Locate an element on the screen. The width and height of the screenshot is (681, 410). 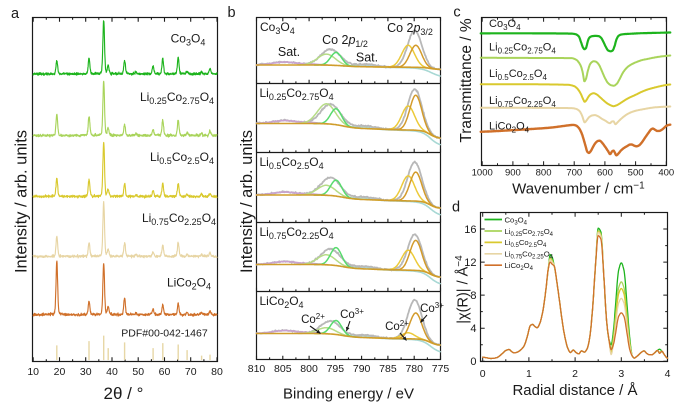
svg-text: Co 2p3/2 is located at coordinates (410, 29).